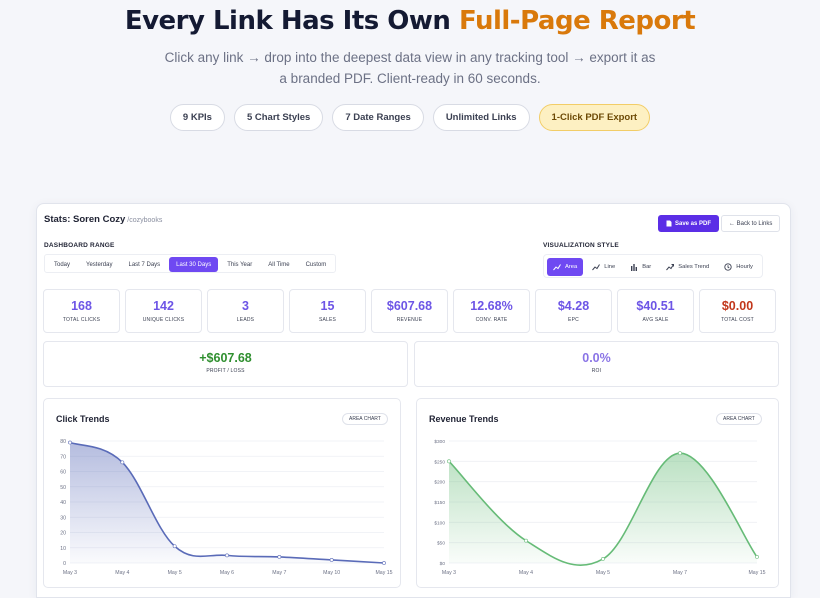 The image size is (820, 598). Describe the element at coordinates (610, 267) in the screenshot. I see `viz-line-label: Line` at that location.